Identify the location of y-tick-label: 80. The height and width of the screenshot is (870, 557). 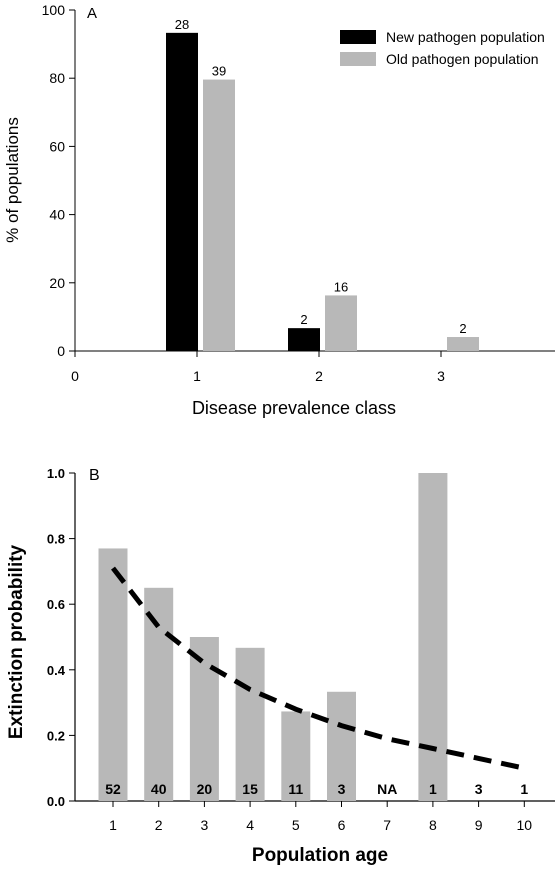
(57, 78).